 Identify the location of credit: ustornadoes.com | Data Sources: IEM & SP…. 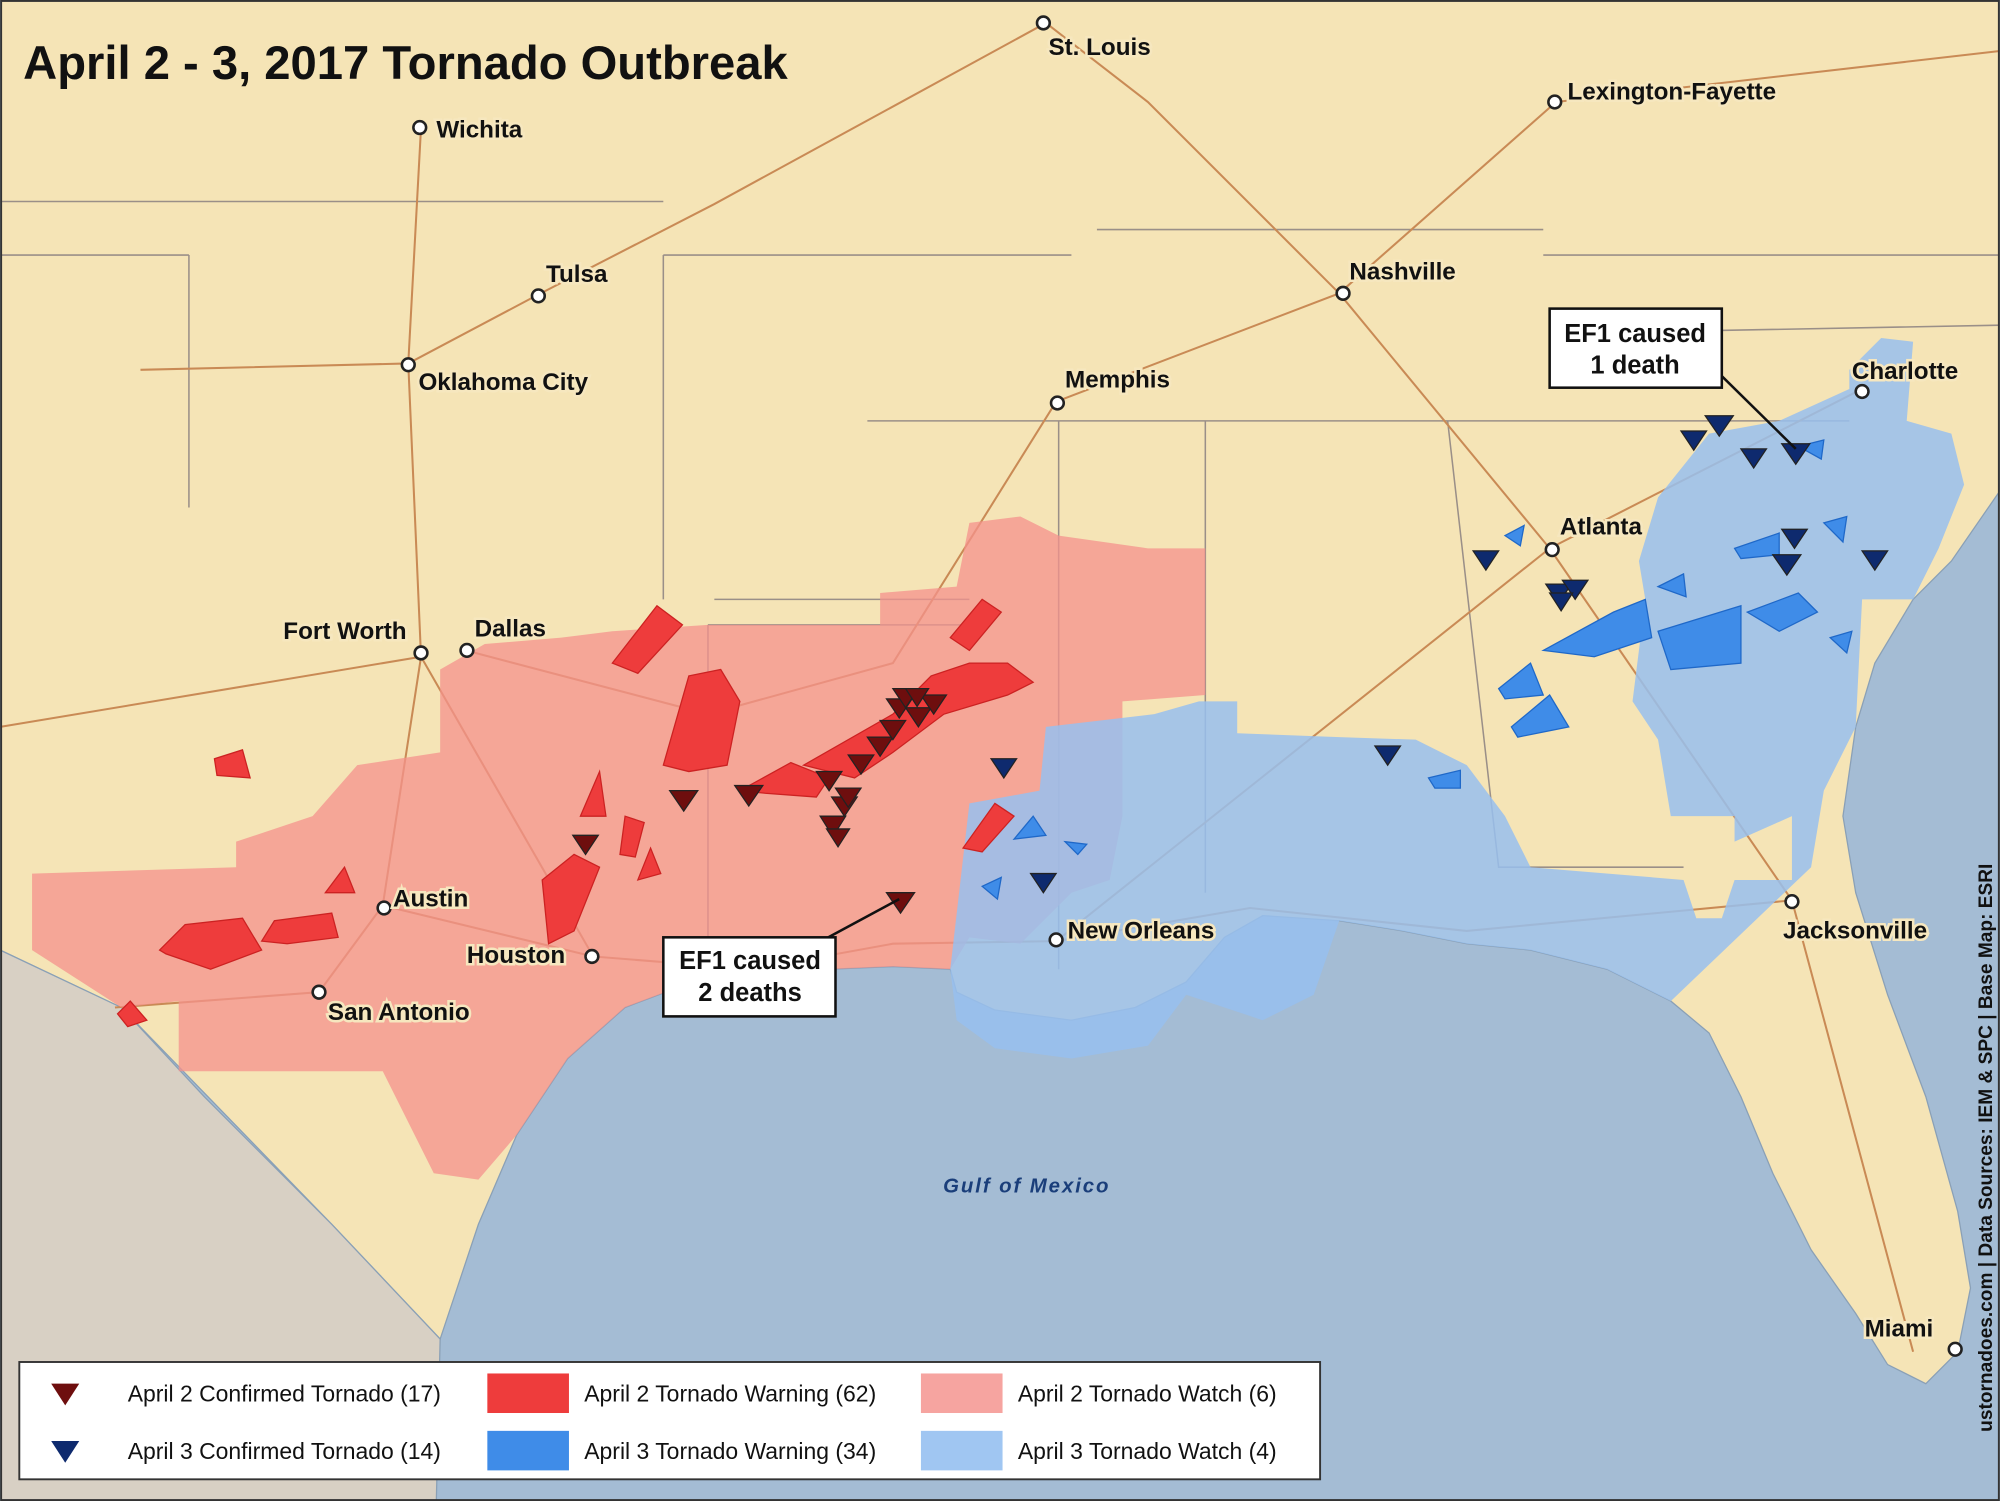
(1986, 1148).